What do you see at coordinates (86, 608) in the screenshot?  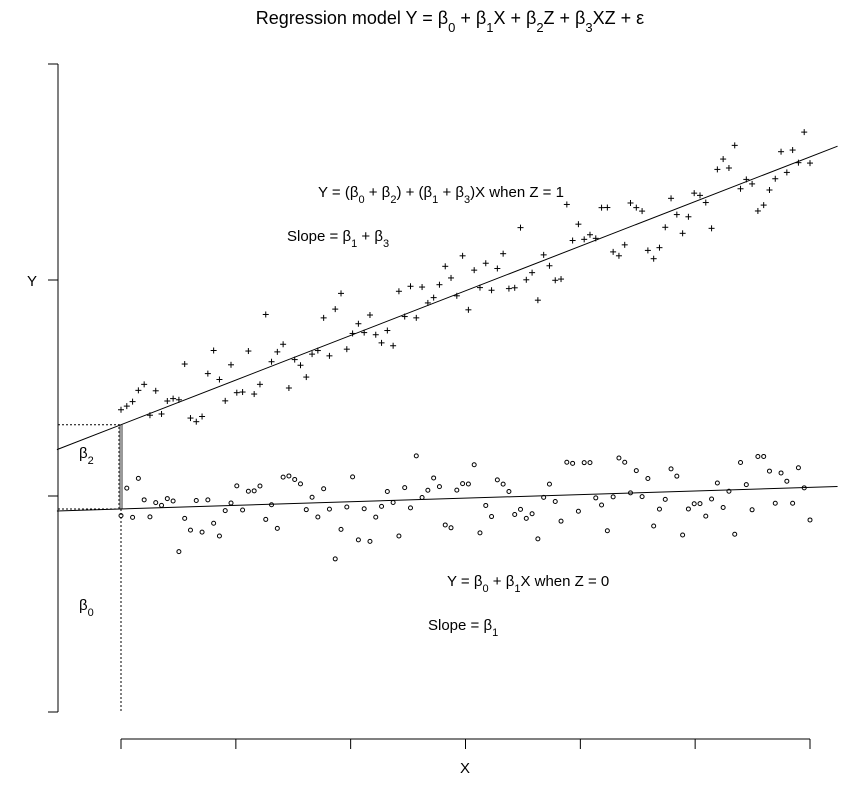 I see `beta0-label: β0` at bounding box center [86, 608].